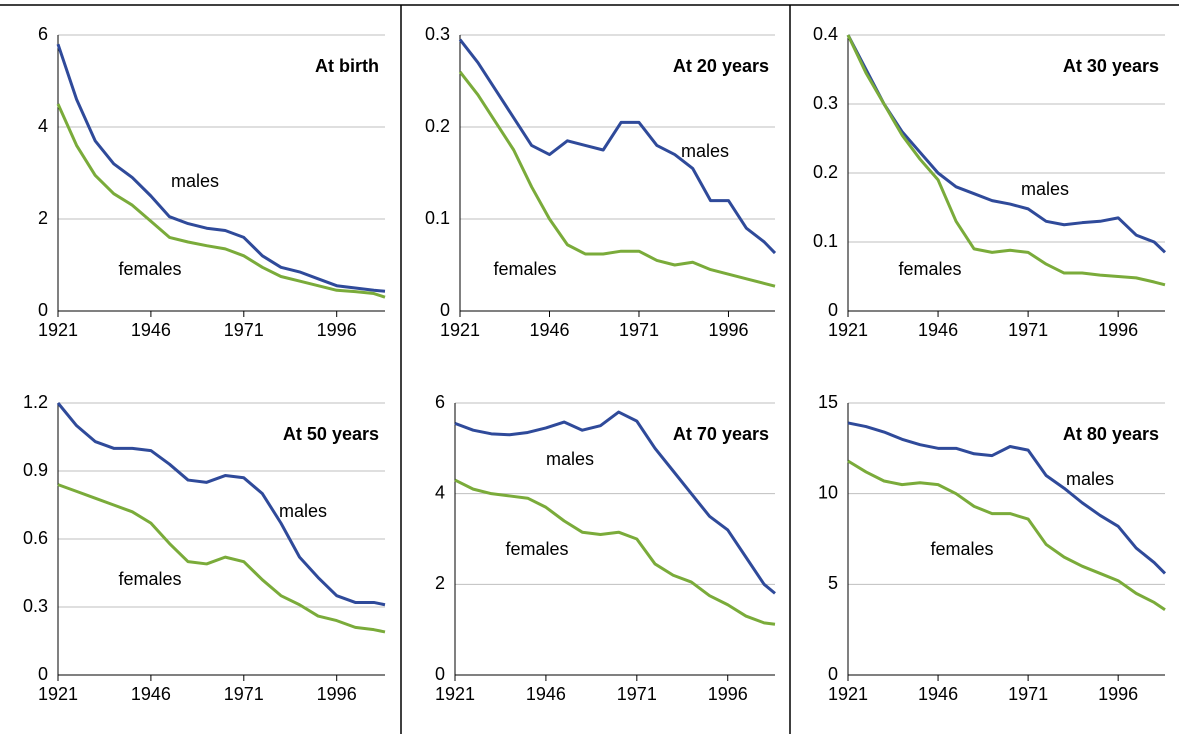 This screenshot has width=1179, height=734. What do you see at coordinates (828, 402) in the screenshot?
I see `y-tick-label: 15` at bounding box center [828, 402].